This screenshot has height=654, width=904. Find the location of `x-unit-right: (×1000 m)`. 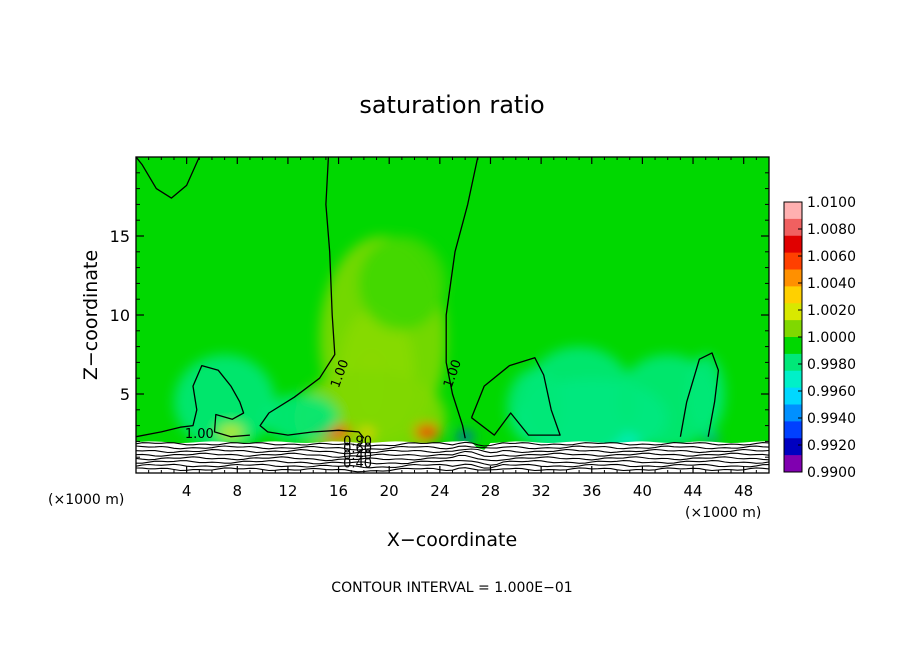

x-unit-right: (×1000 m) is located at coordinates (723, 513).